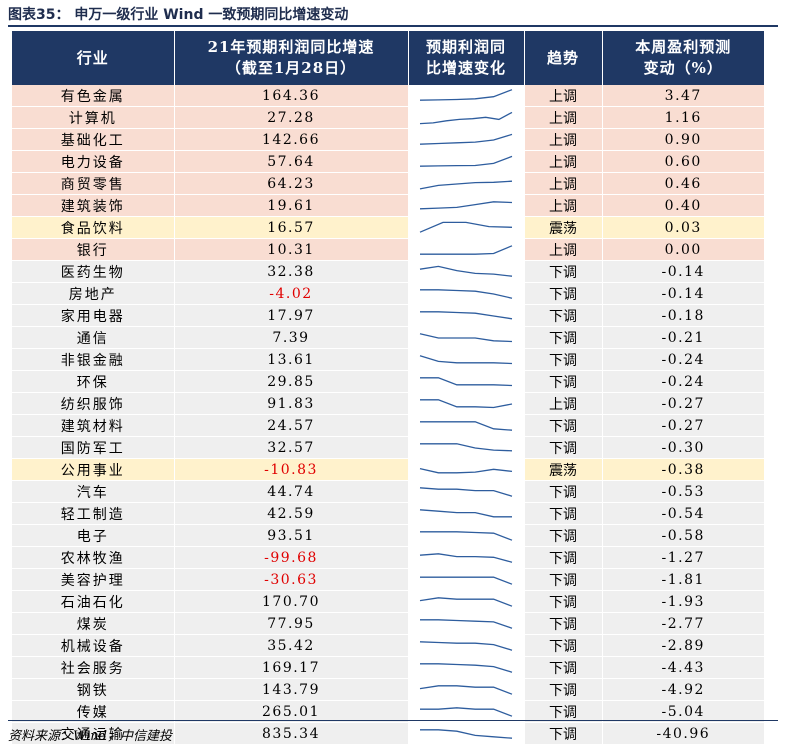 This screenshot has height=749, width=786. What do you see at coordinates (683, 689) in the screenshot?
I see `change-cell: -4.92` at bounding box center [683, 689].